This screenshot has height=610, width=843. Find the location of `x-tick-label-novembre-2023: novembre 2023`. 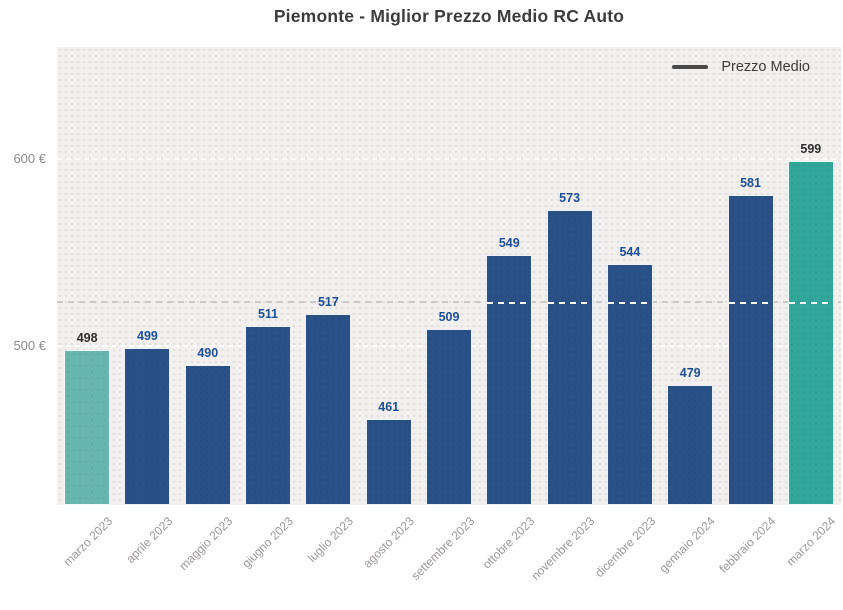

x-tick-label-novembre-2023: novembre 2023 is located at coordinates (563, 548).